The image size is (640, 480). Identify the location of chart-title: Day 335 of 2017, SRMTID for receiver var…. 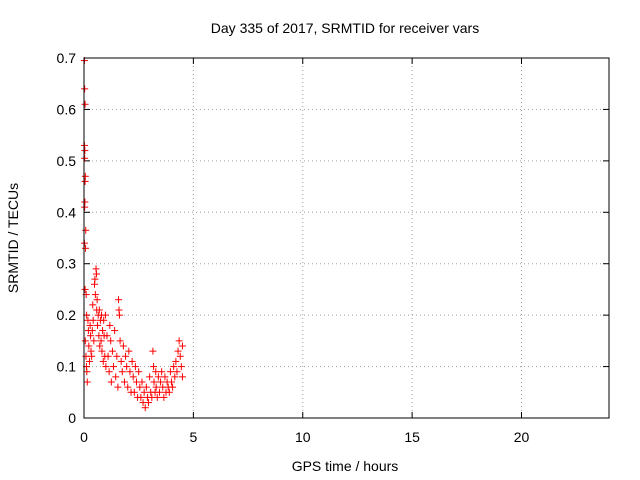
(345, 28).